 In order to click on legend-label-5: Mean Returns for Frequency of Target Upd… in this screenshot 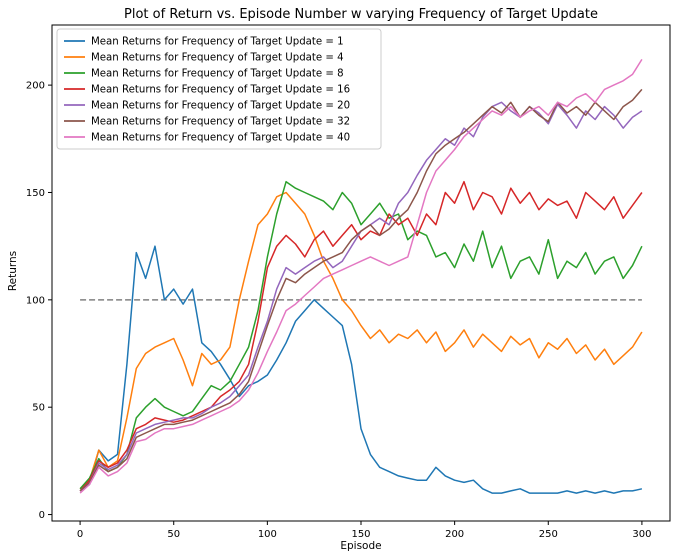, I will do `click(220, 106)`.